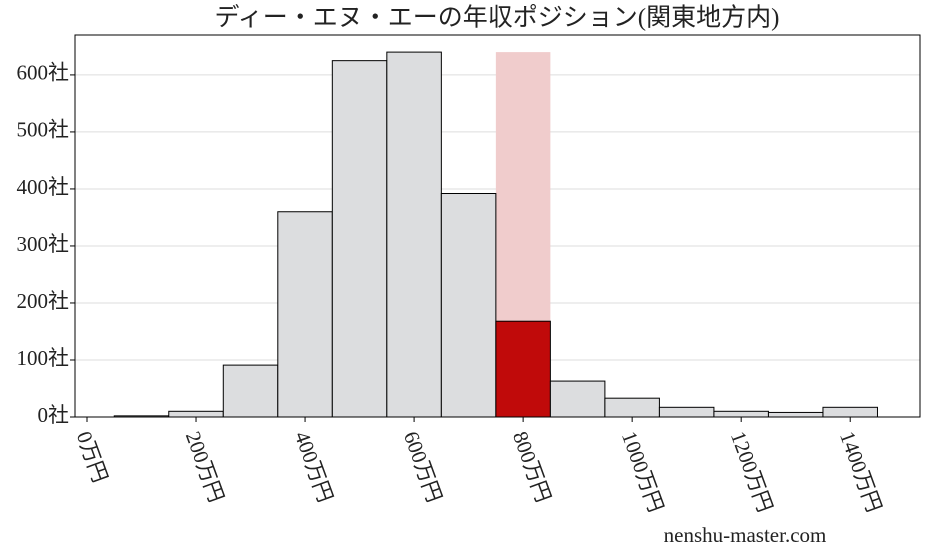 This screenshot has height=557, width=927. I want to click on x-tick-label: 400万円, so click(314, 466).